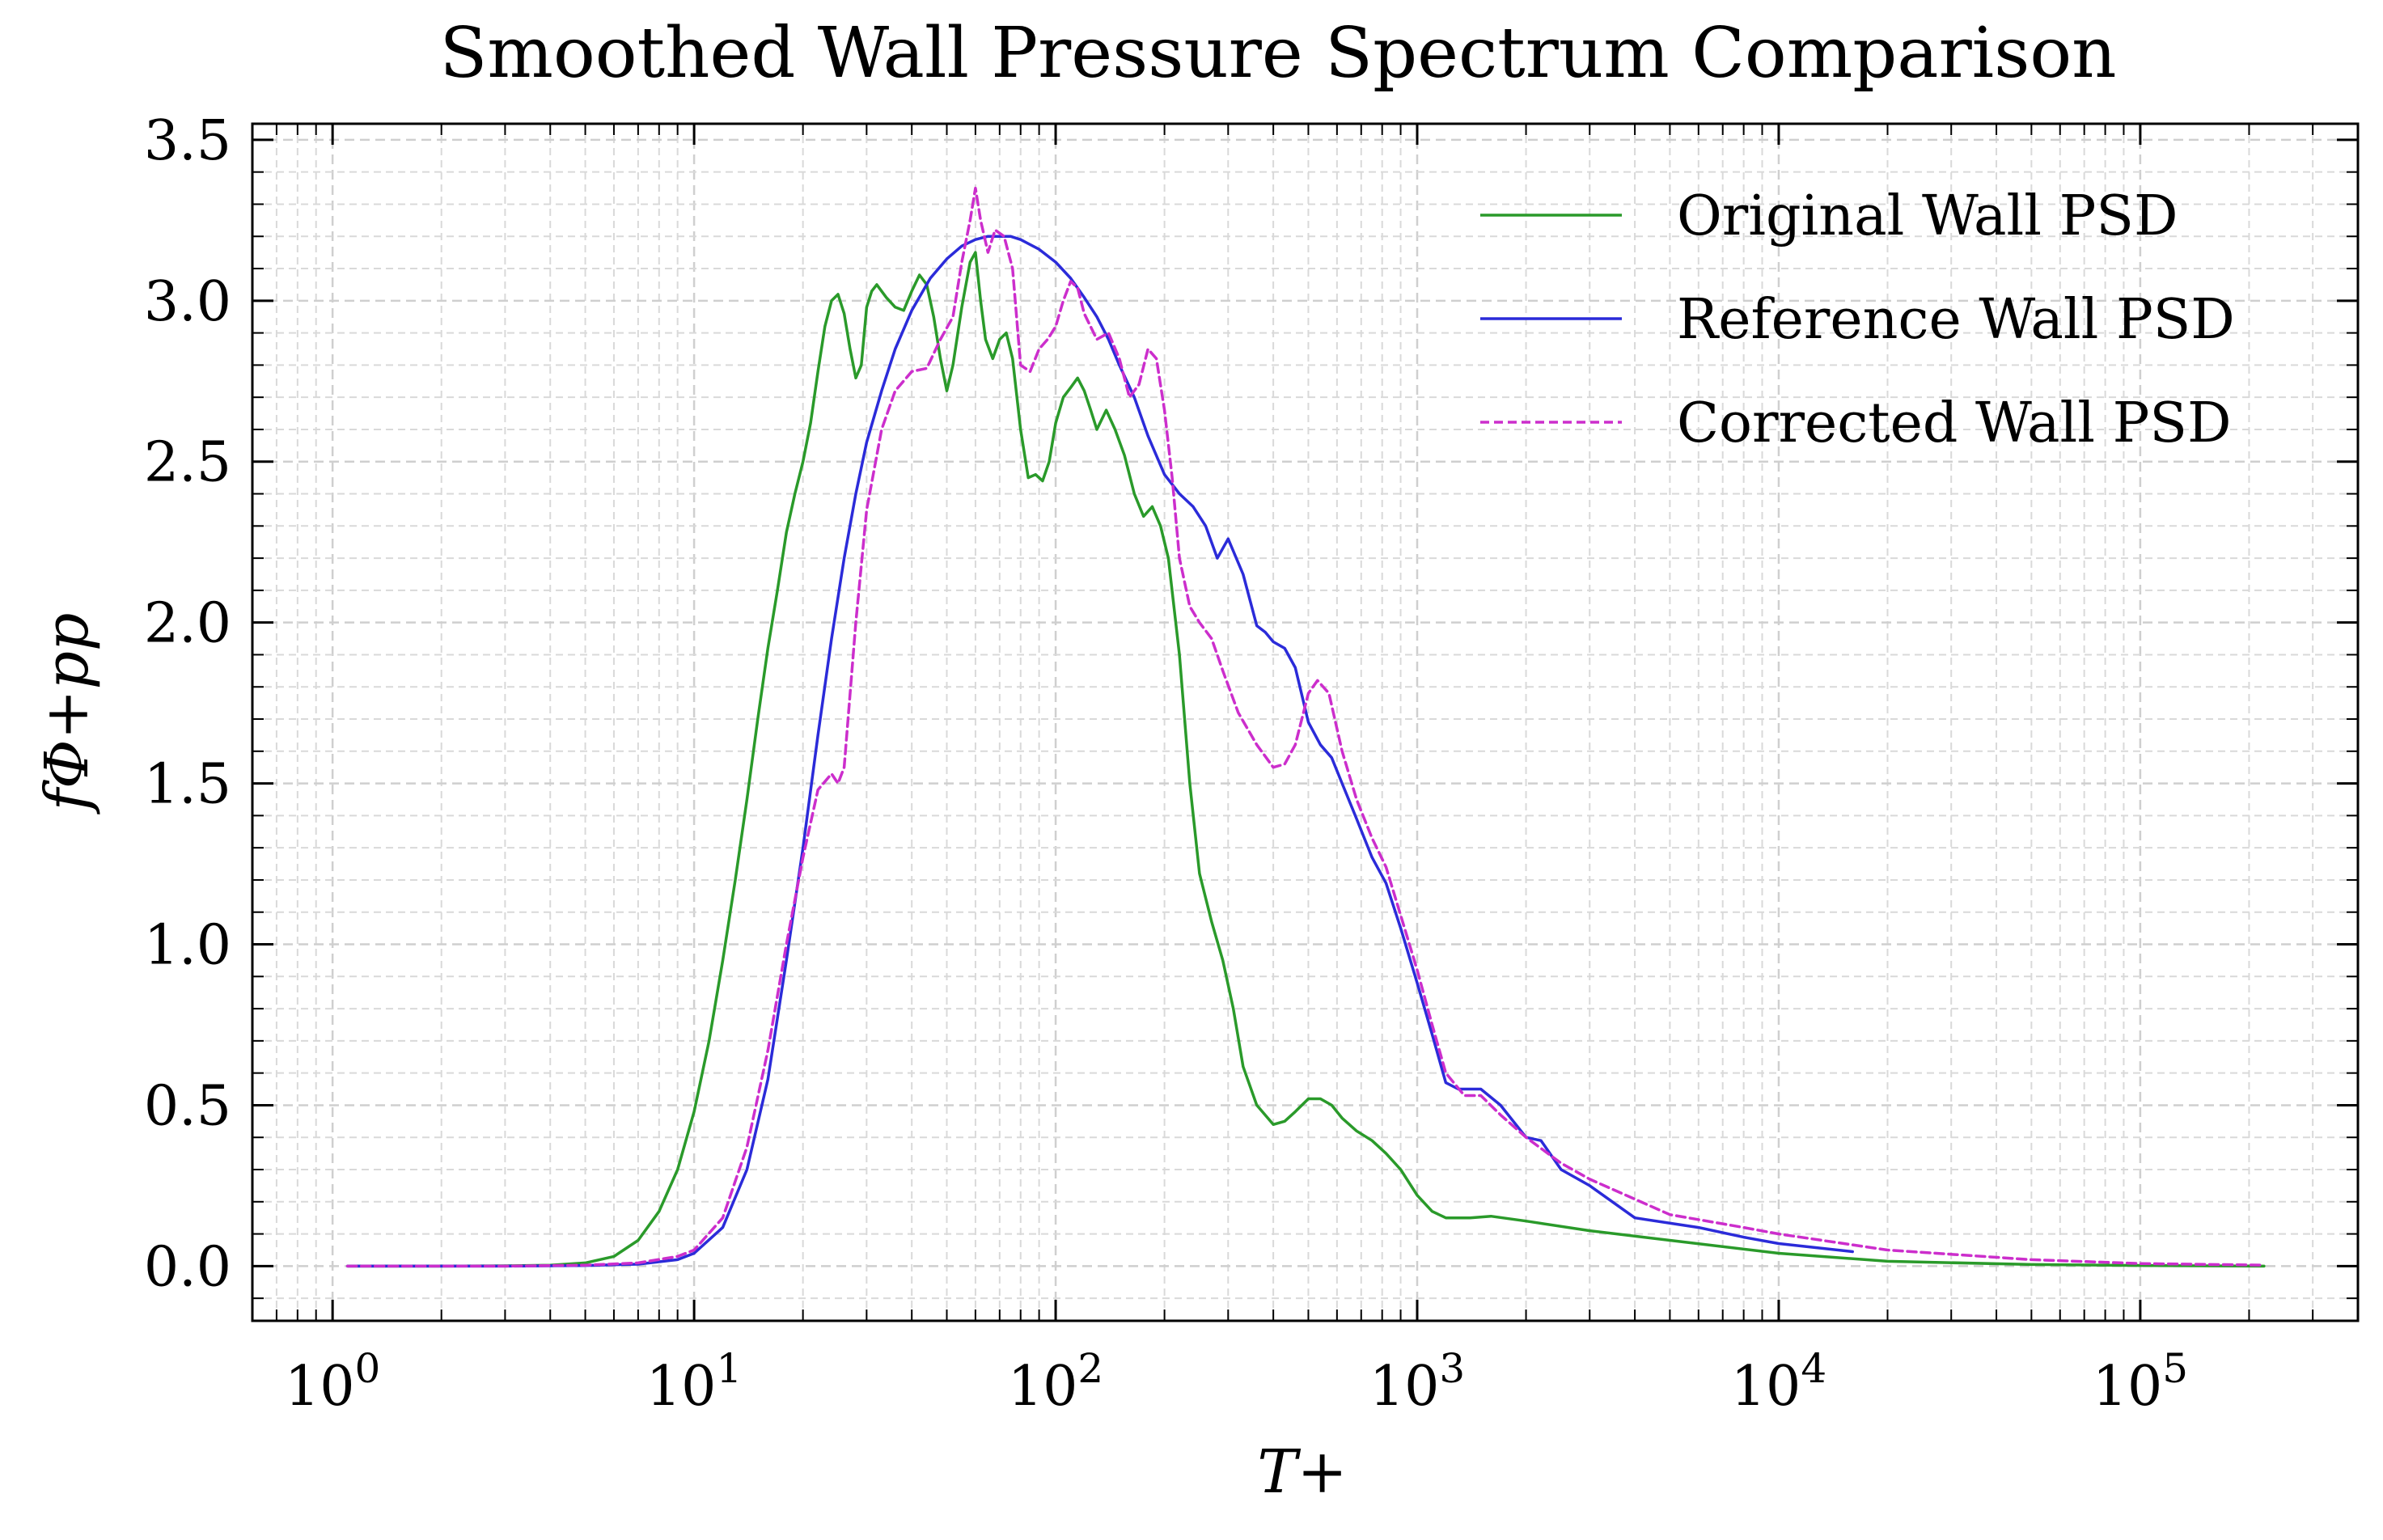  What do you see at coordinates (332, 1382) in the screenshot?
I see `x-tick-label: 10⁰` at bounding box center [332, 1382].